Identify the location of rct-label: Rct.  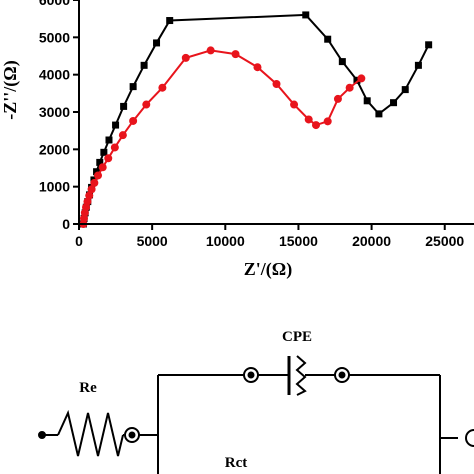
(236, 463).